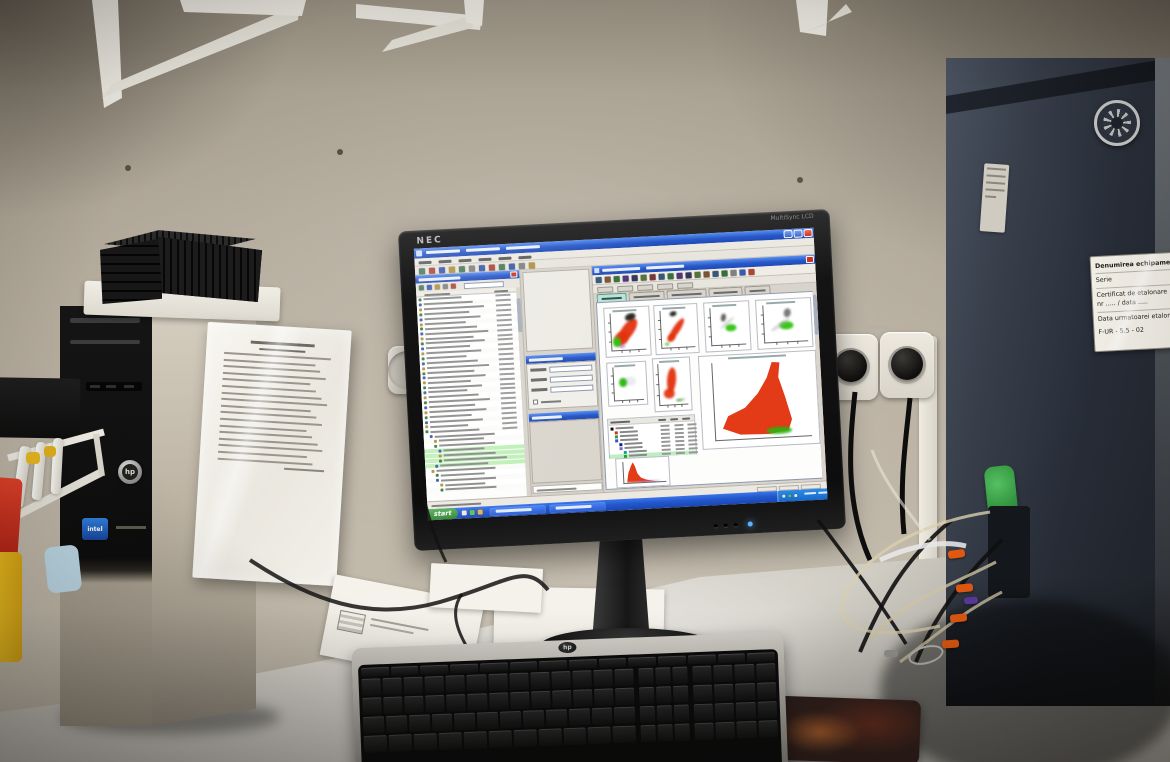 The image size is (1170, 762). I want to click on keyboard: hp, so click(570, 696).